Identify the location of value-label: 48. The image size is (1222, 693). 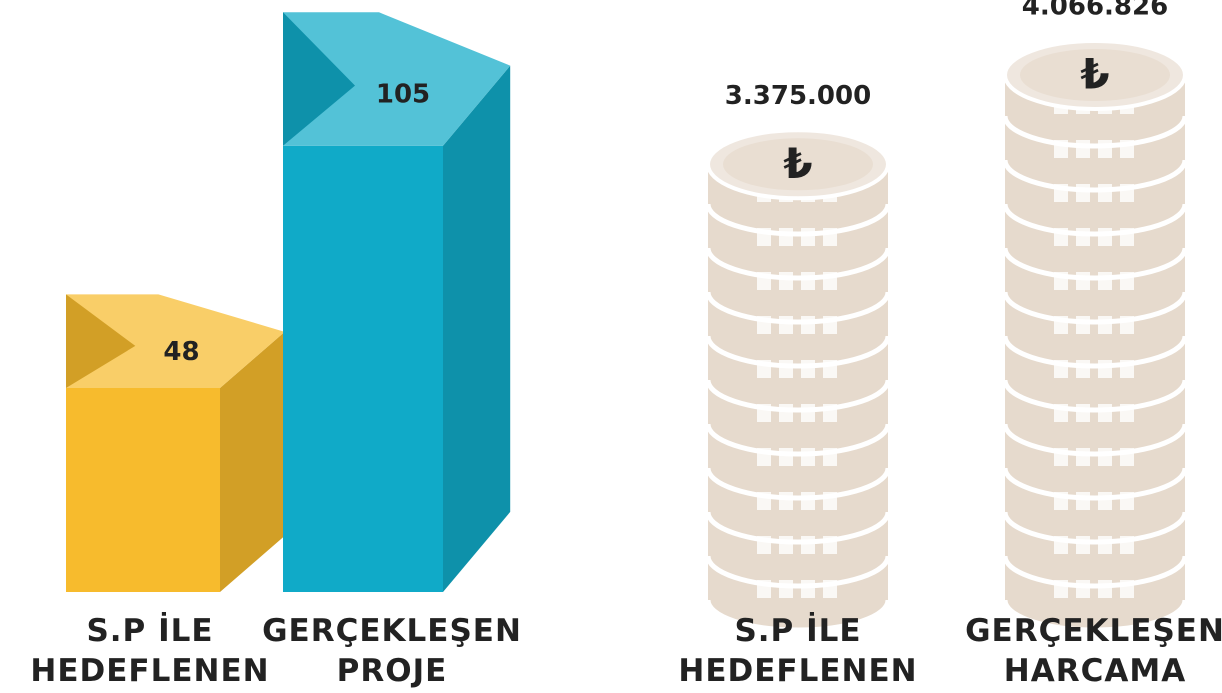
(181, 352).